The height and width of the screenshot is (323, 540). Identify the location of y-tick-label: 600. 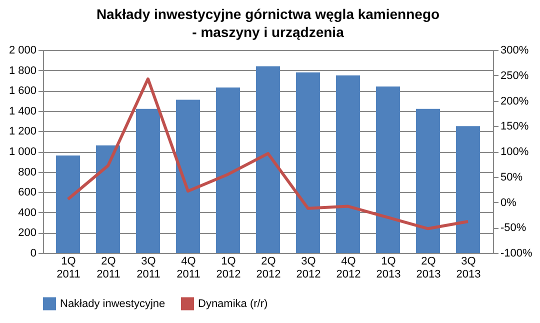
(27, 192).